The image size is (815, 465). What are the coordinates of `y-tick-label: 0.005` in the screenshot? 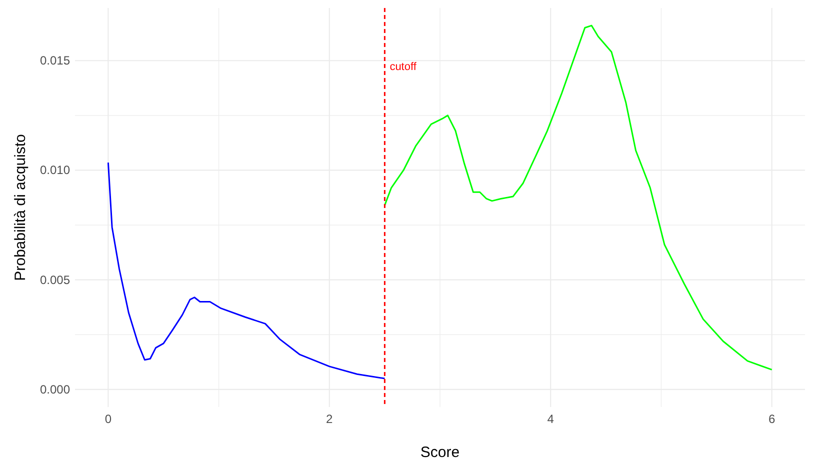 It's located at (55, 279).